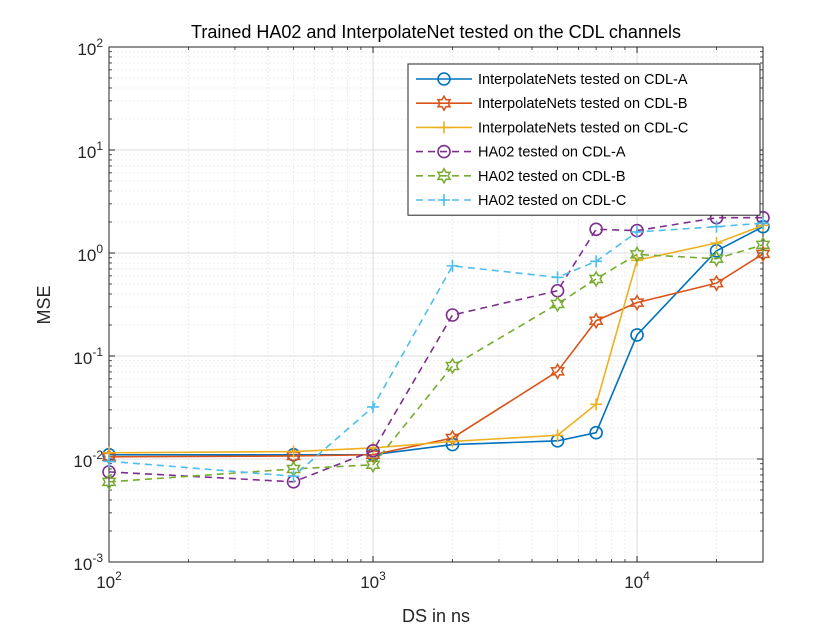 Image resolution: width=840 pixels, height=630 pixels. I want to click on legend-entry: HA02 tested on CDL-A, so click(521, 153).